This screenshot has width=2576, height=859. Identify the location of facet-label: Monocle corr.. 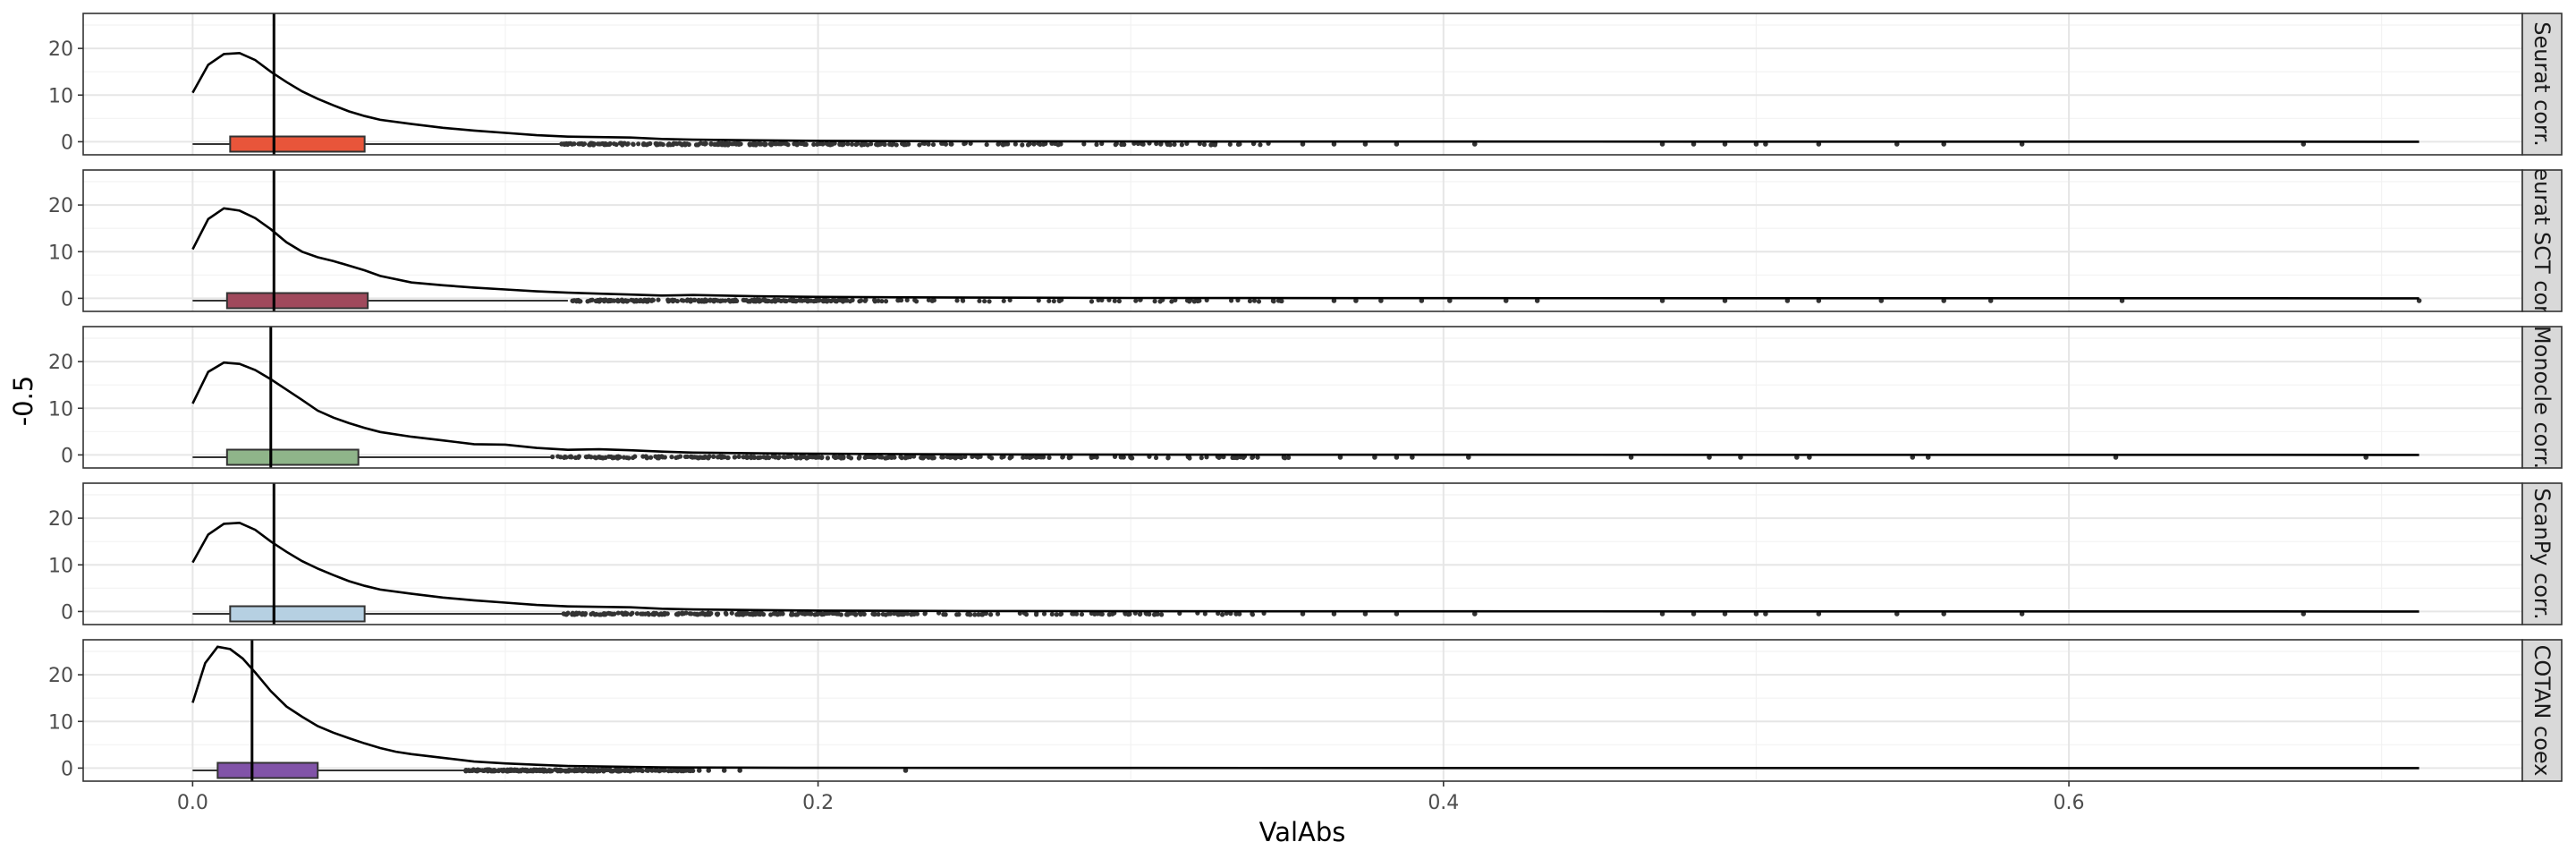
(2542, 397).